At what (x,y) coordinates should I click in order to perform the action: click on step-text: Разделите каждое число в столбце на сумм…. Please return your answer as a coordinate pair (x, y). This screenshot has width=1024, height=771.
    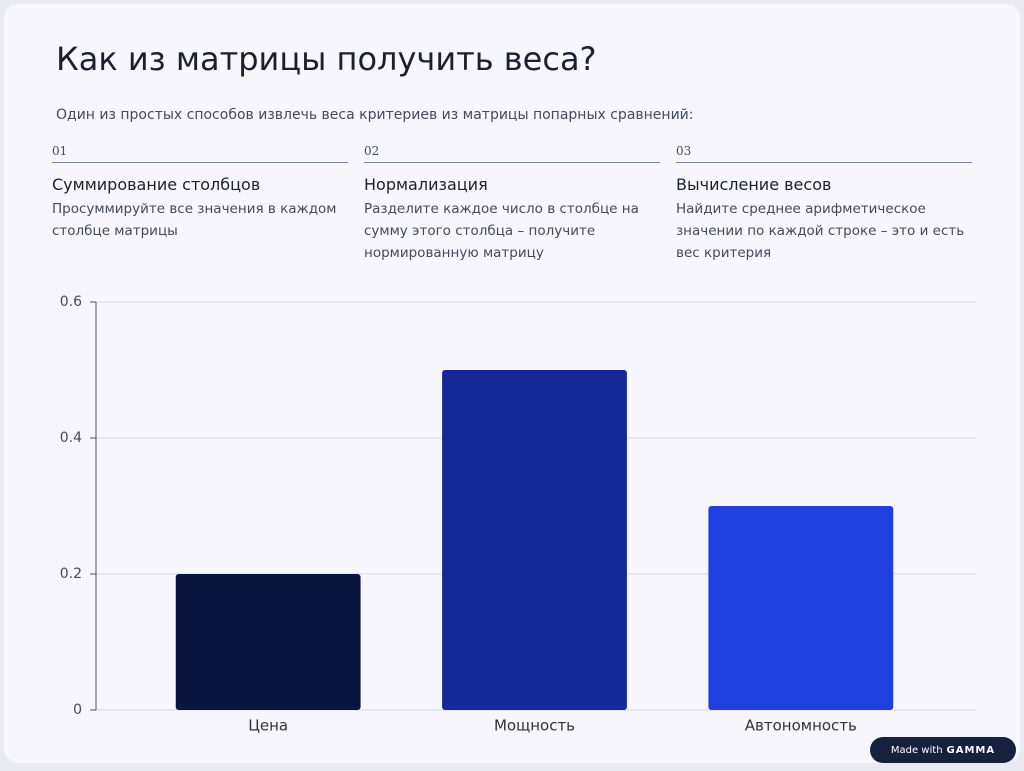
    Looking at the image, I should click on (501, 231).